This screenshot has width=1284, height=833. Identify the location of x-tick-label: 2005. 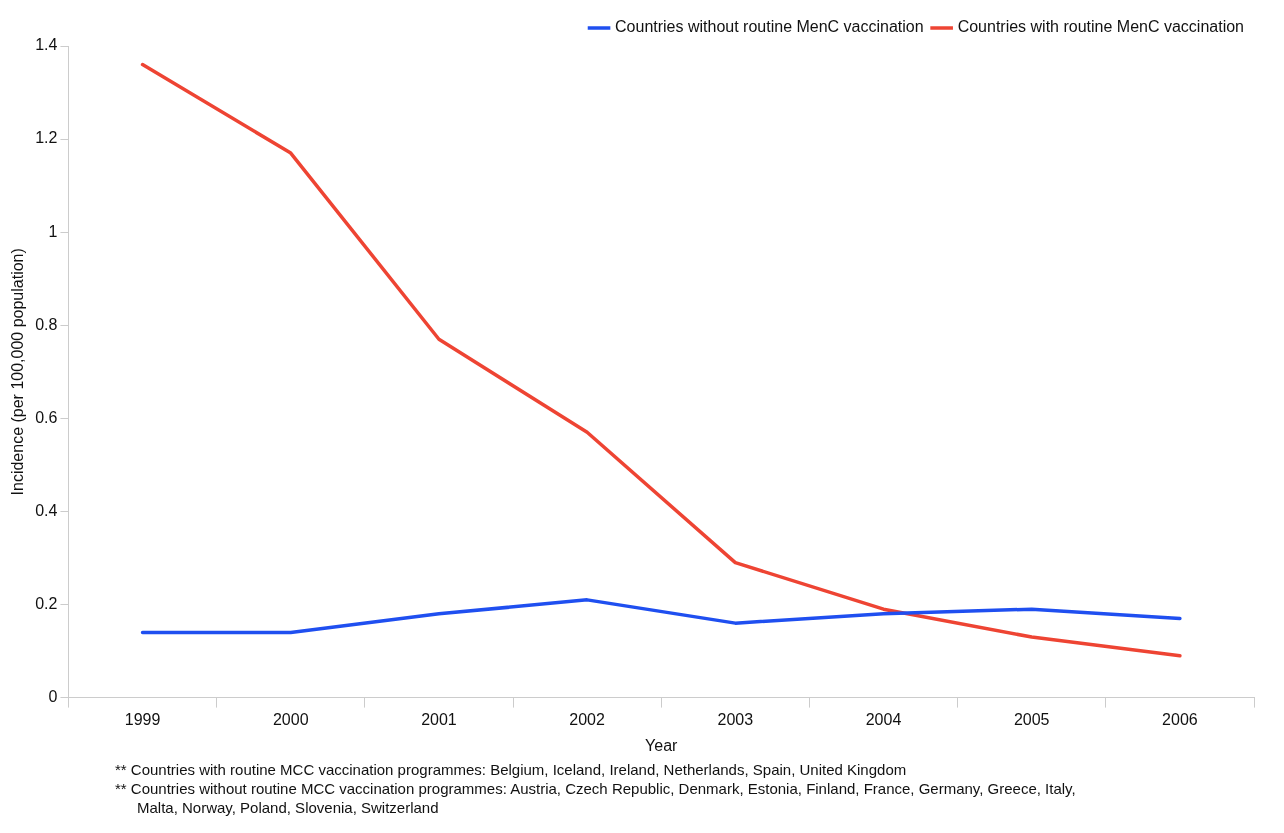
(1031, 719).